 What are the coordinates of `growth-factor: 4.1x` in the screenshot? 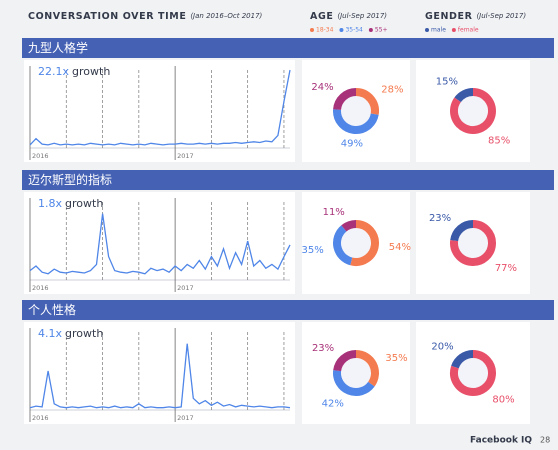 It's located at (50, 333).